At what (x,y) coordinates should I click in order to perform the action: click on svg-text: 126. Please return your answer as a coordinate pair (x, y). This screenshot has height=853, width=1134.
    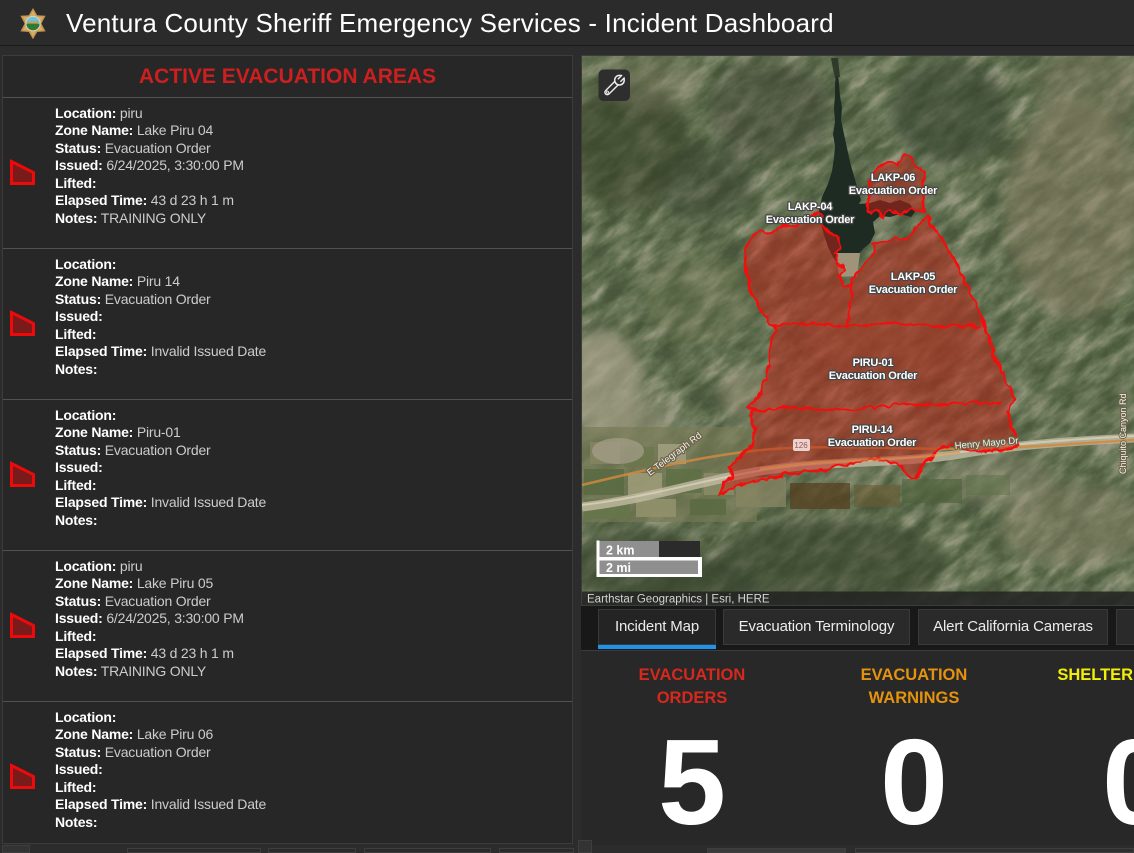
    Looking at the image, I should click on (801, 445).